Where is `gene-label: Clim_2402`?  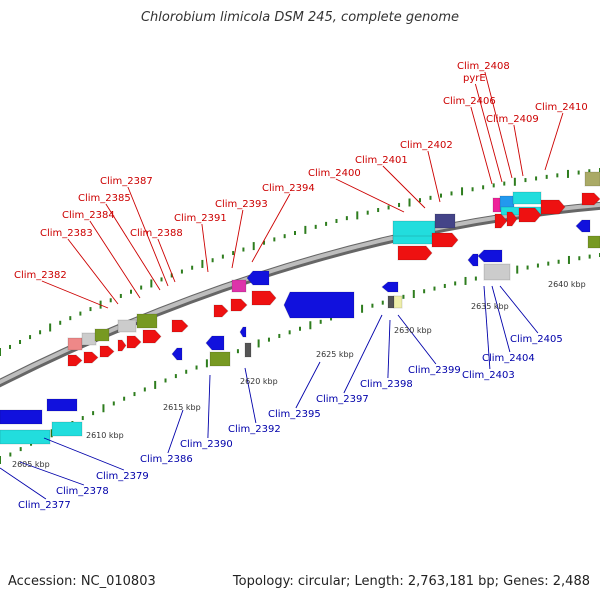 gene-label: Clim_2402 is located at coordinates (426, 145).